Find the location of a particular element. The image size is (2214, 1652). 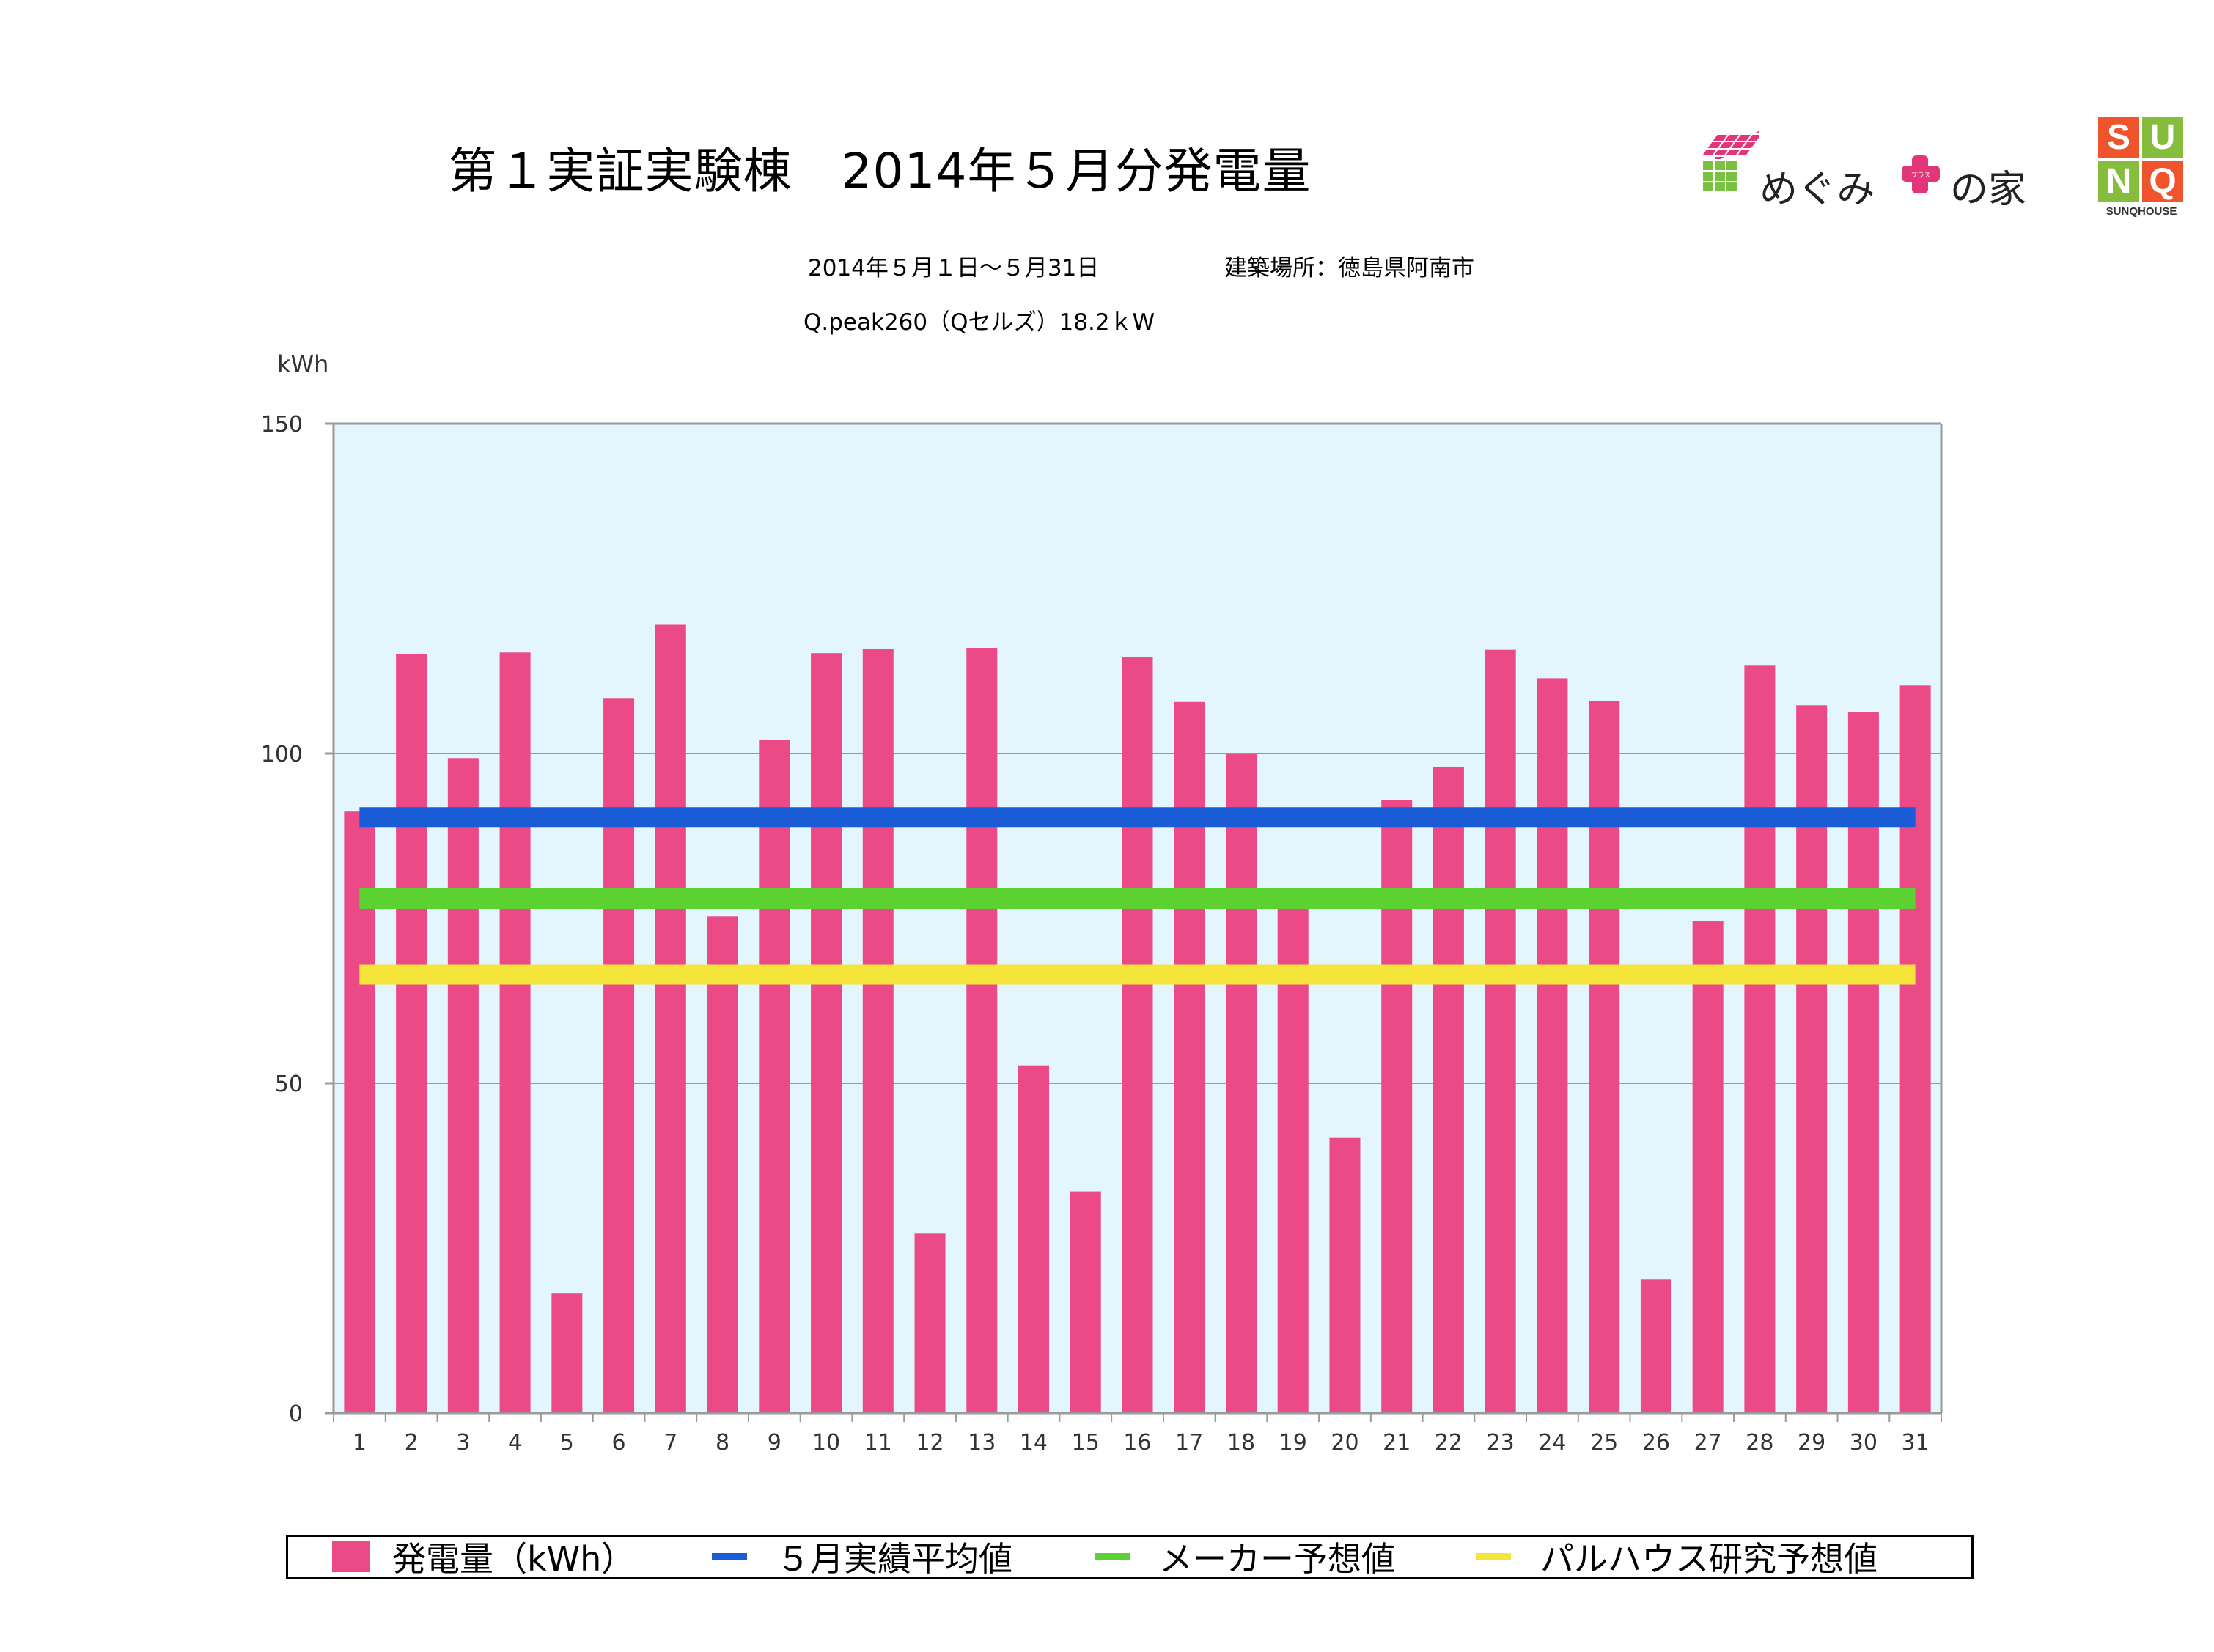

x-tick-label-26: 26 is located at coordinates (1656, 1443).